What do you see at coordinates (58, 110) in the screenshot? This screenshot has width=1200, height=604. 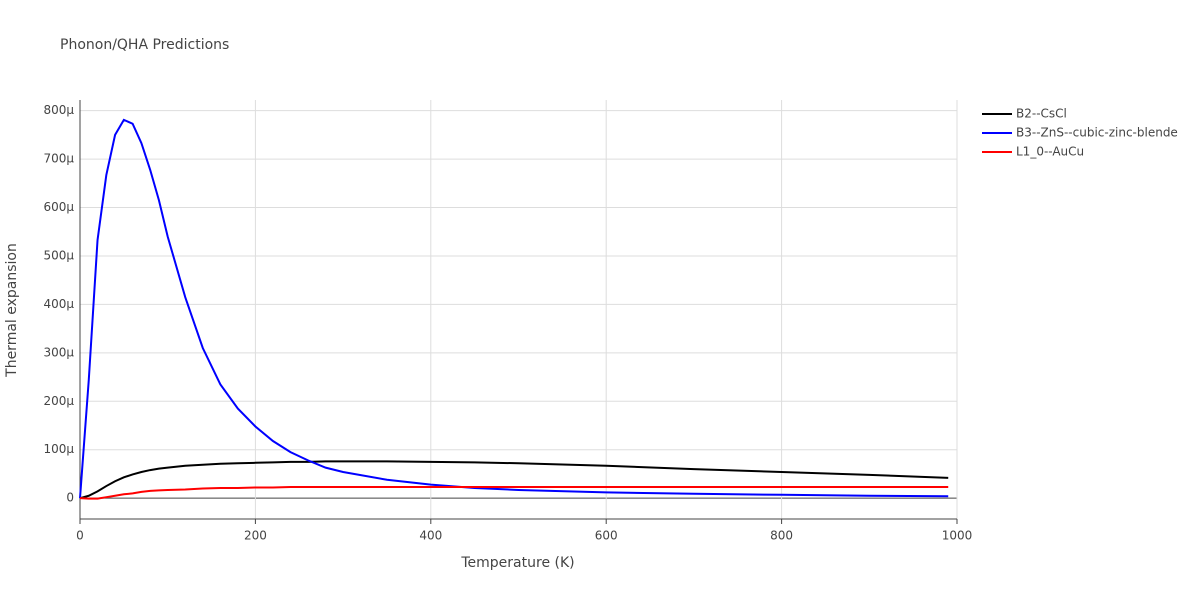 I see `y-tick-label: 800μ` at bounding box center [58, 110].